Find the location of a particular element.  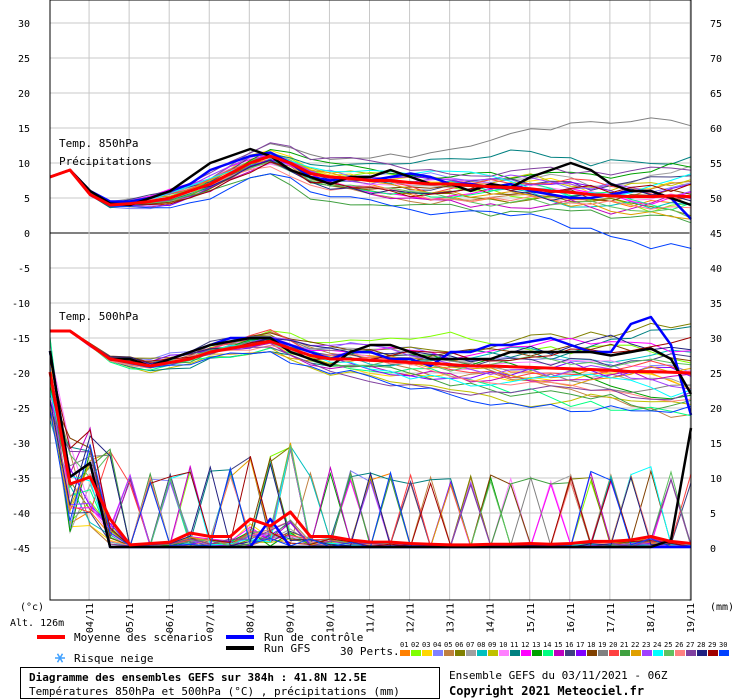

right-tick-label: 10 is located at coordinates (716, 479).